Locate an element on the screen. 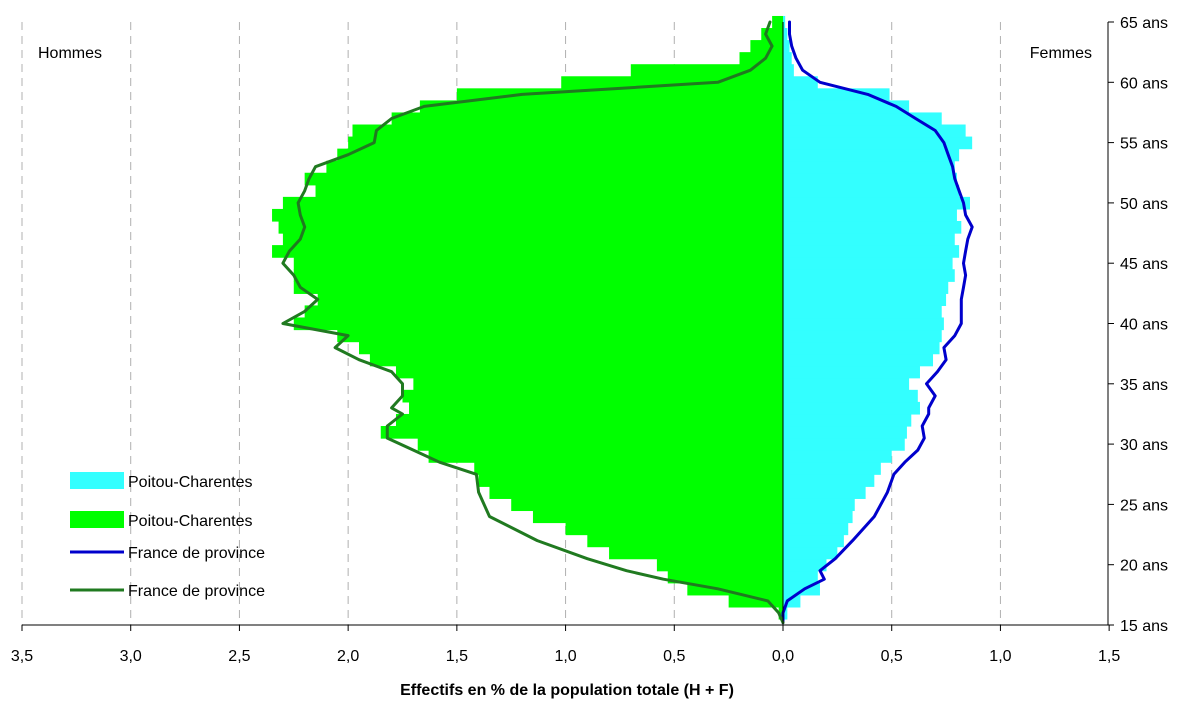  legend-swatch-men-bars is located at coordinates (97, 519).